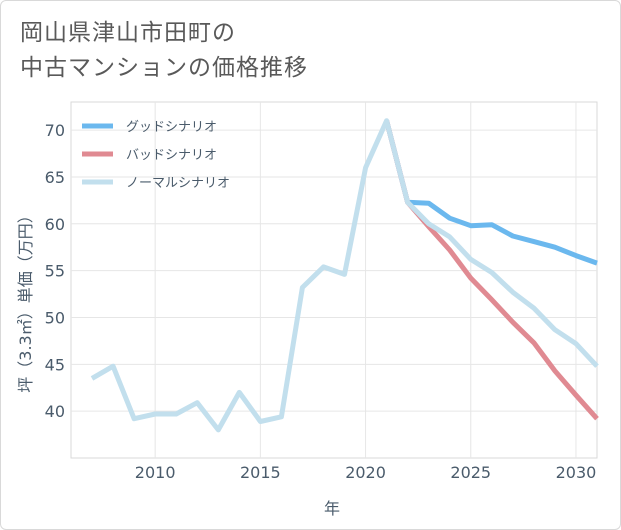 The image size is (621, 530). I want to click on y-tick-label-50: 50, so click(55, 317).